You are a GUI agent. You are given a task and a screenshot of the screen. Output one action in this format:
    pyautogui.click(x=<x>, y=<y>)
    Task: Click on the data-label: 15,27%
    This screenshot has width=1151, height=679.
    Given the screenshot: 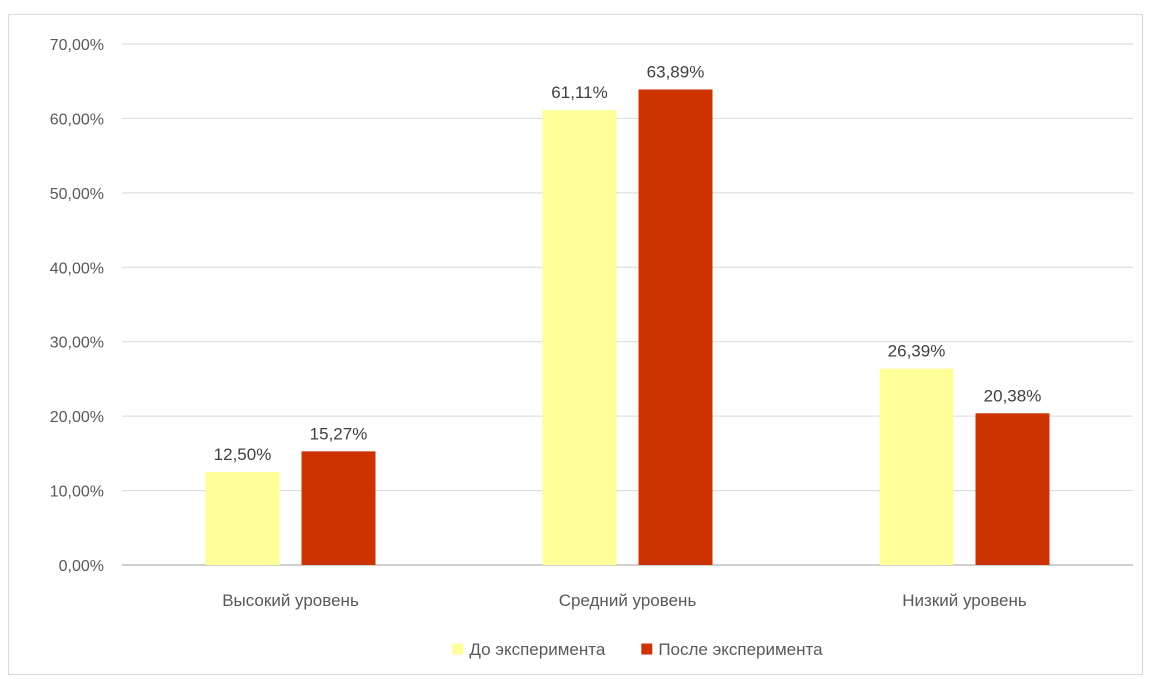 What is the action you would take?
    pyautogui.click(x=339, y=433)
    